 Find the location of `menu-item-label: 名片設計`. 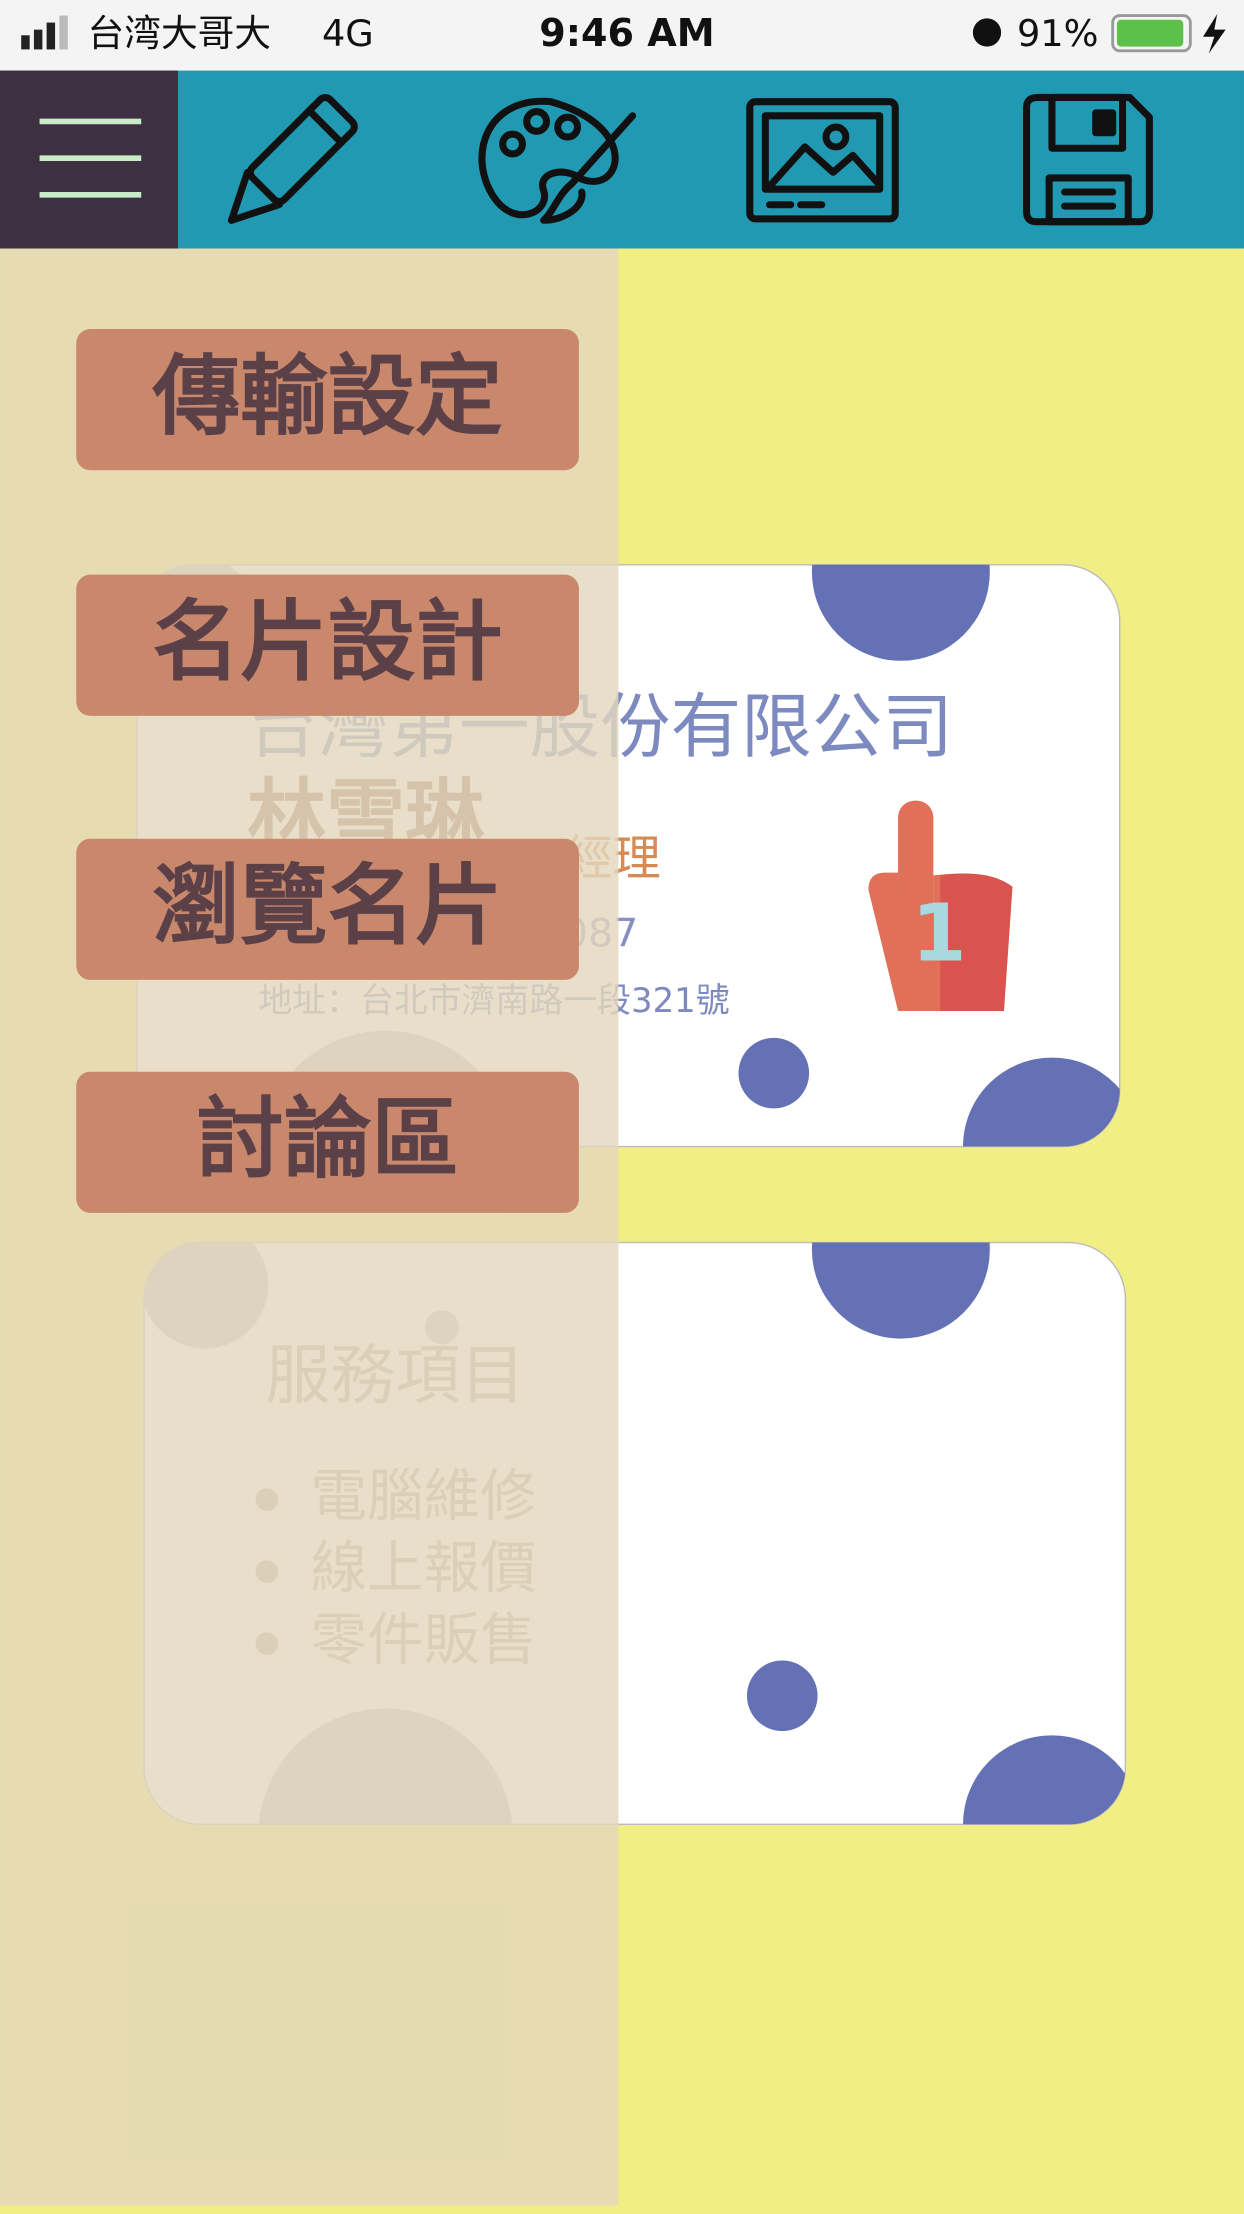

menu-item-label: 名片設計 is located at coordinates (328, 642).